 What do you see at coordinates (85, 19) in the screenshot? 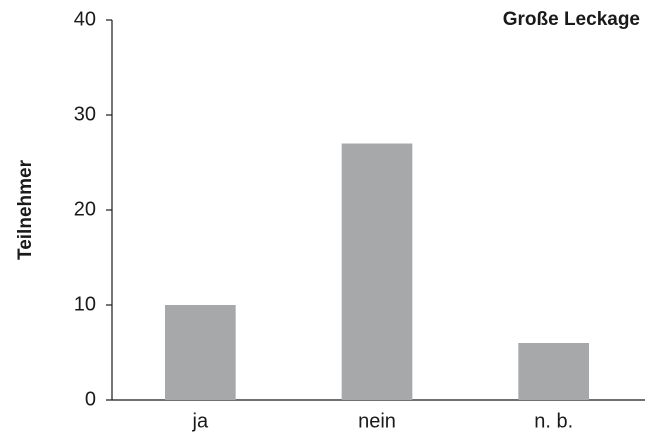
I see `y-tick-label: 40` at bounding box center [85, 19].